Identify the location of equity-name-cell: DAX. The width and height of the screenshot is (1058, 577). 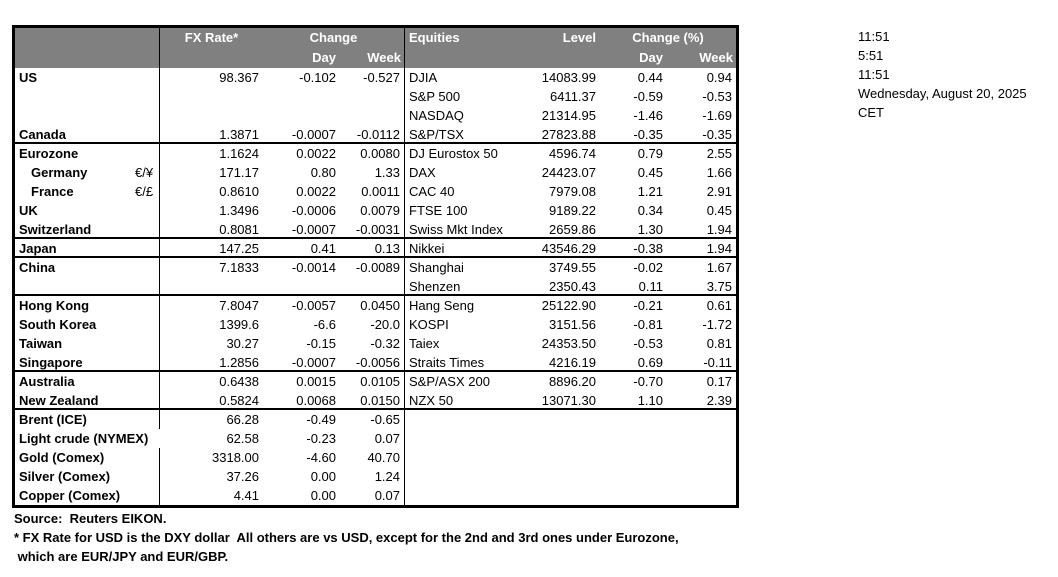
(422, 172).